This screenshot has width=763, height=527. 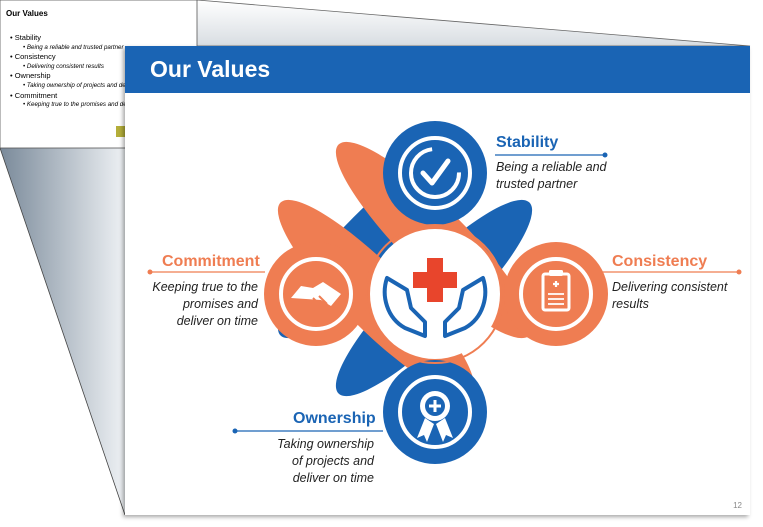 I want to click on consistency-text: Delivering consistent results, so click(x=670, y=295).